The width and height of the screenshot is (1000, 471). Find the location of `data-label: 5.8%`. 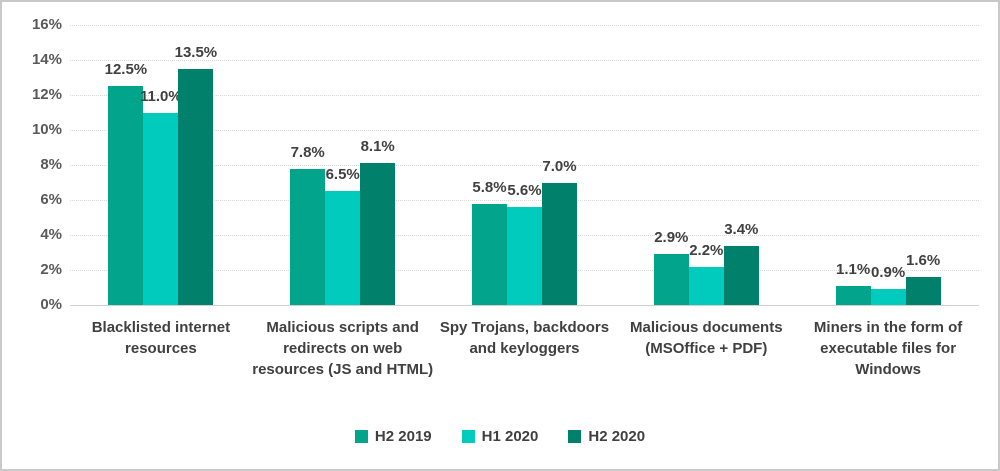

data-label: 5.8% is located at coordinates (489, 187).